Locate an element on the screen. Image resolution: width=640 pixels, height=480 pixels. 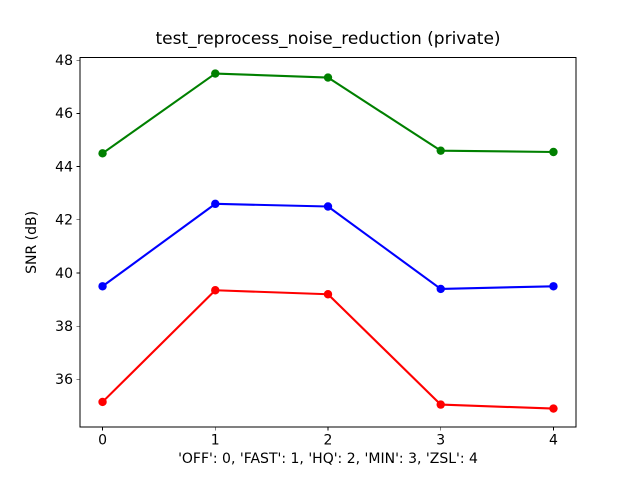
y-tick-label: 44 is located at coordinates (64, 167).